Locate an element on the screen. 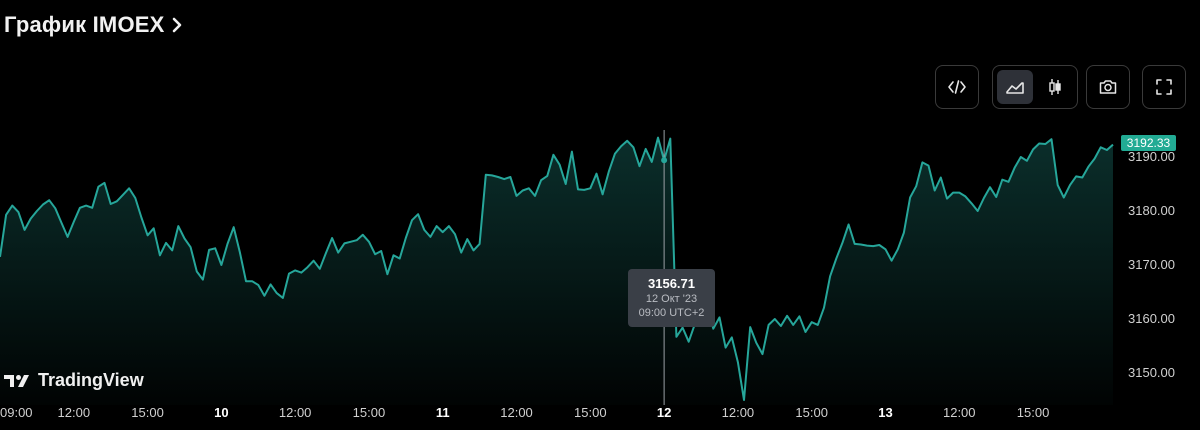 The image size is (1200, 430). tradingview-logo: TradingView is located at coordinates (74, 380).